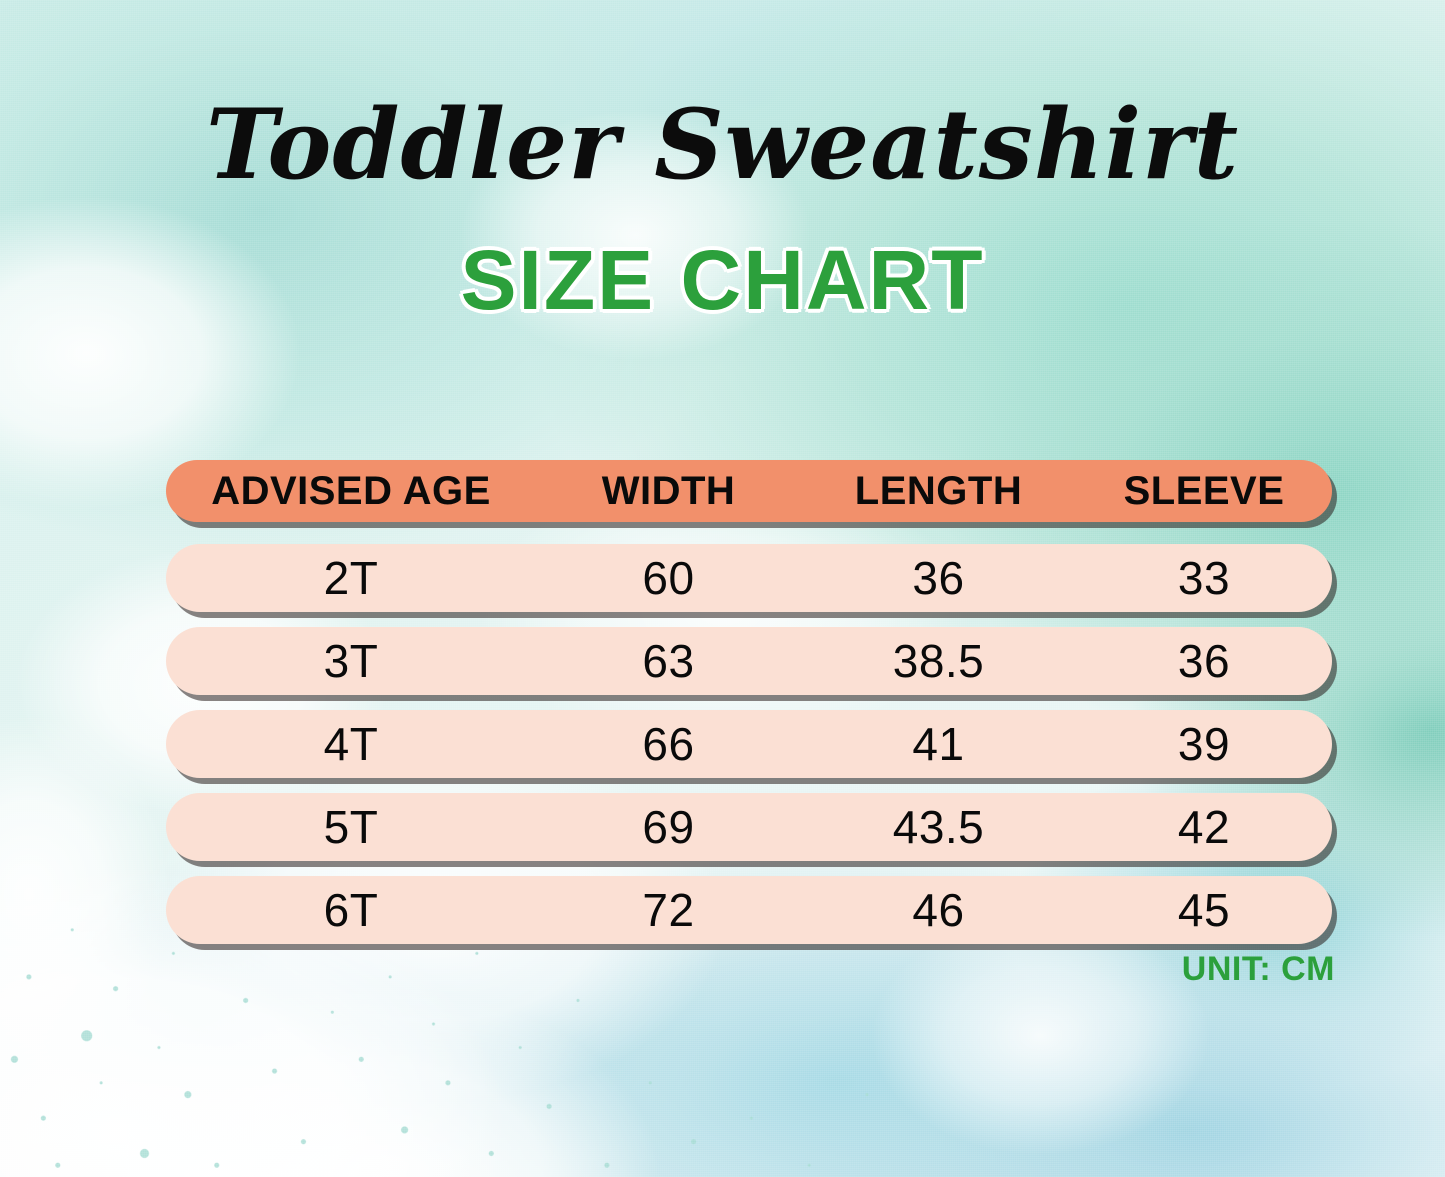  I want to click on column-header-sleeve: SLEEVE, so click(1204, 490).